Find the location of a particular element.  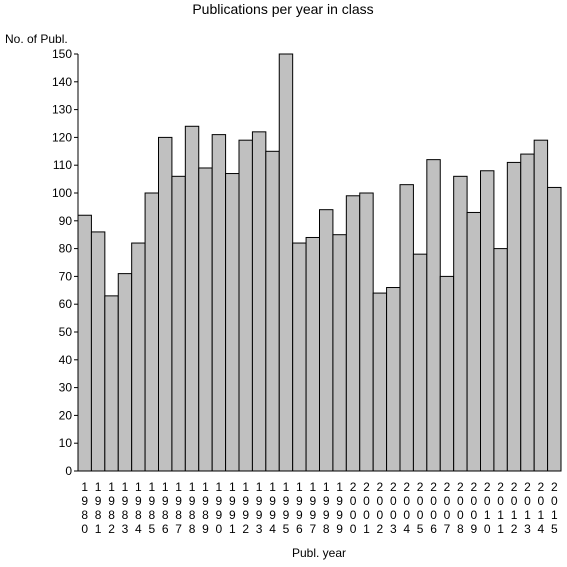

y-tick-label: 80 is located at coordinates (66, 249).